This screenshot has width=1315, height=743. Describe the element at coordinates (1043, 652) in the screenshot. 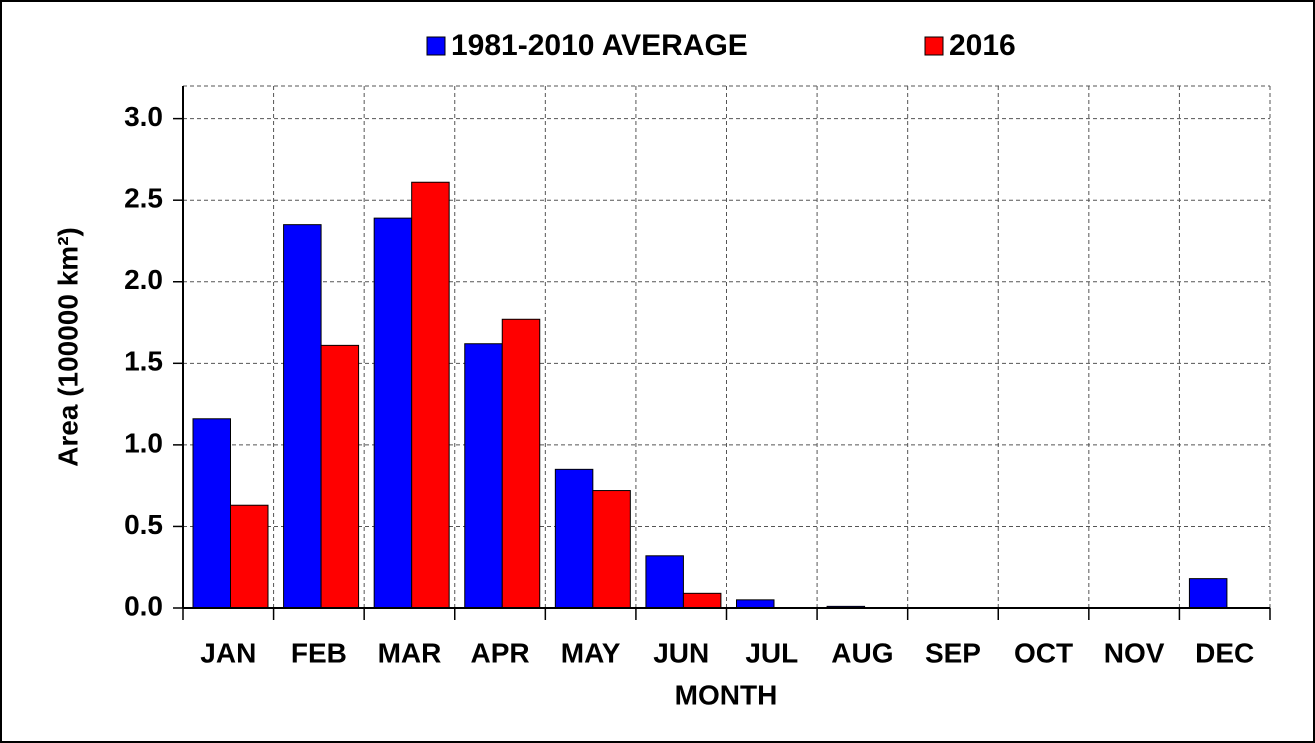

I see `x-tick-label: OCT` at that location.